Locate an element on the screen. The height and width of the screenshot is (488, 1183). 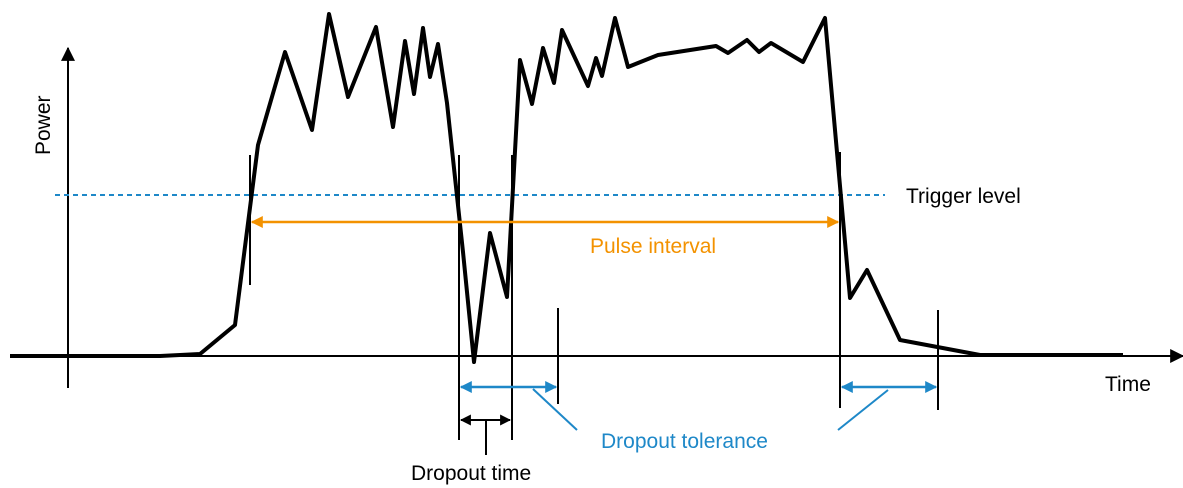
trigger-level-label: Trigger level is located at coordinates (963, 196).